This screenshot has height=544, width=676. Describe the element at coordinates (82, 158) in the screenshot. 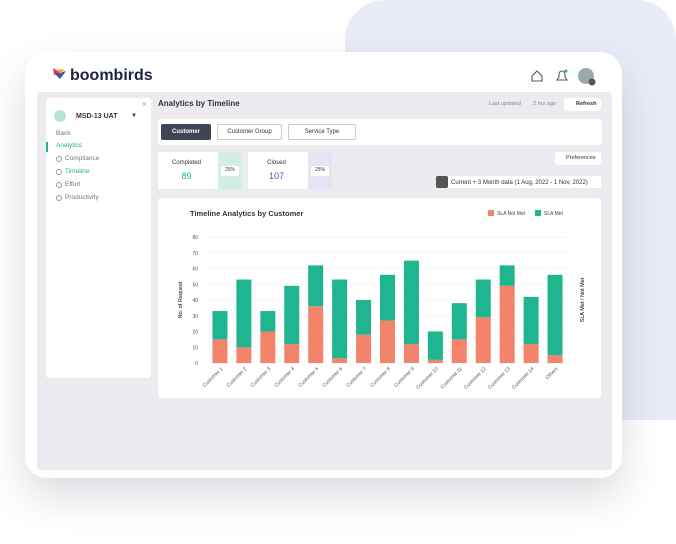

I see `nav-item: Compliance` at that location.